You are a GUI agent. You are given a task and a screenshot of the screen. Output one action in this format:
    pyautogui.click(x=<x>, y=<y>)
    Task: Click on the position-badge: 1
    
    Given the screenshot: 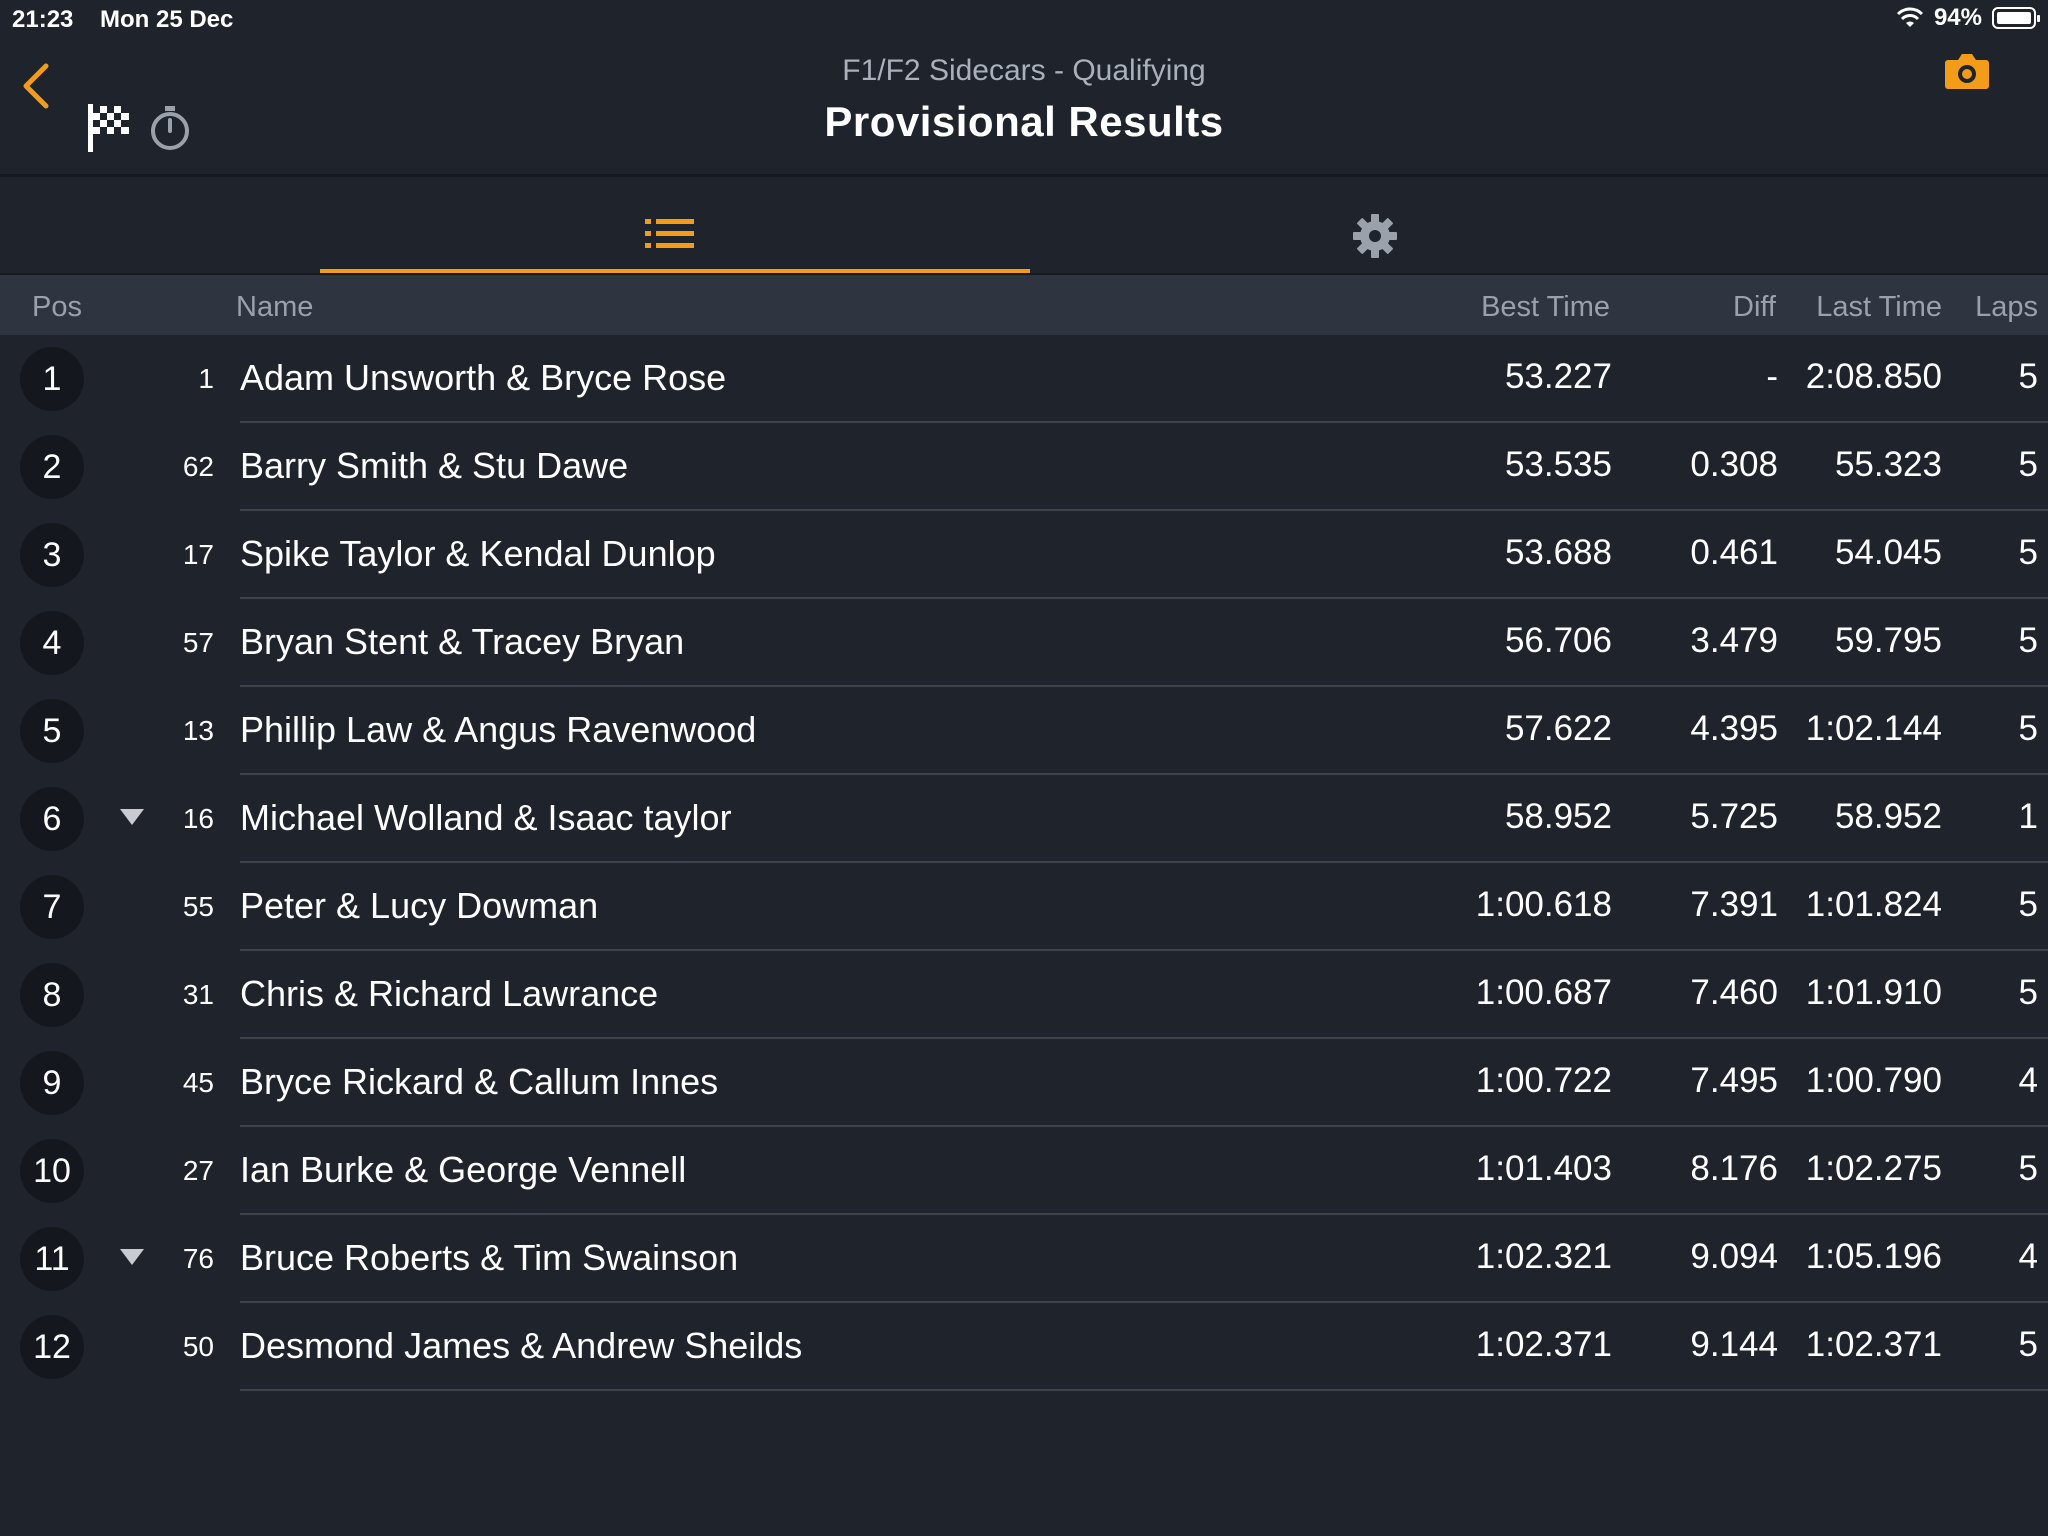 What is the action you would take?
    pyautogui.click(x=52, y=379)
    